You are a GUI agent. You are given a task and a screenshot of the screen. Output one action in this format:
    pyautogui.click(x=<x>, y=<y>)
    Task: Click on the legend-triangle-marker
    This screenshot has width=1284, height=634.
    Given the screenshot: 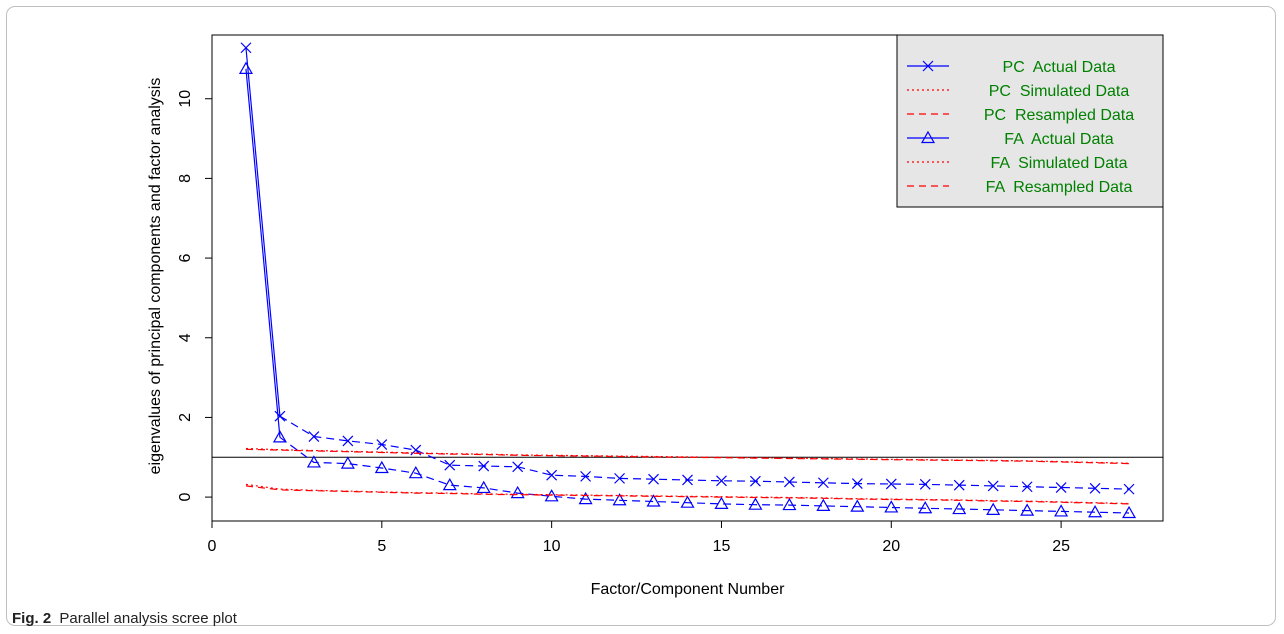 What is the action you would take?
    pyautogui.click(x=928, y=137)
    